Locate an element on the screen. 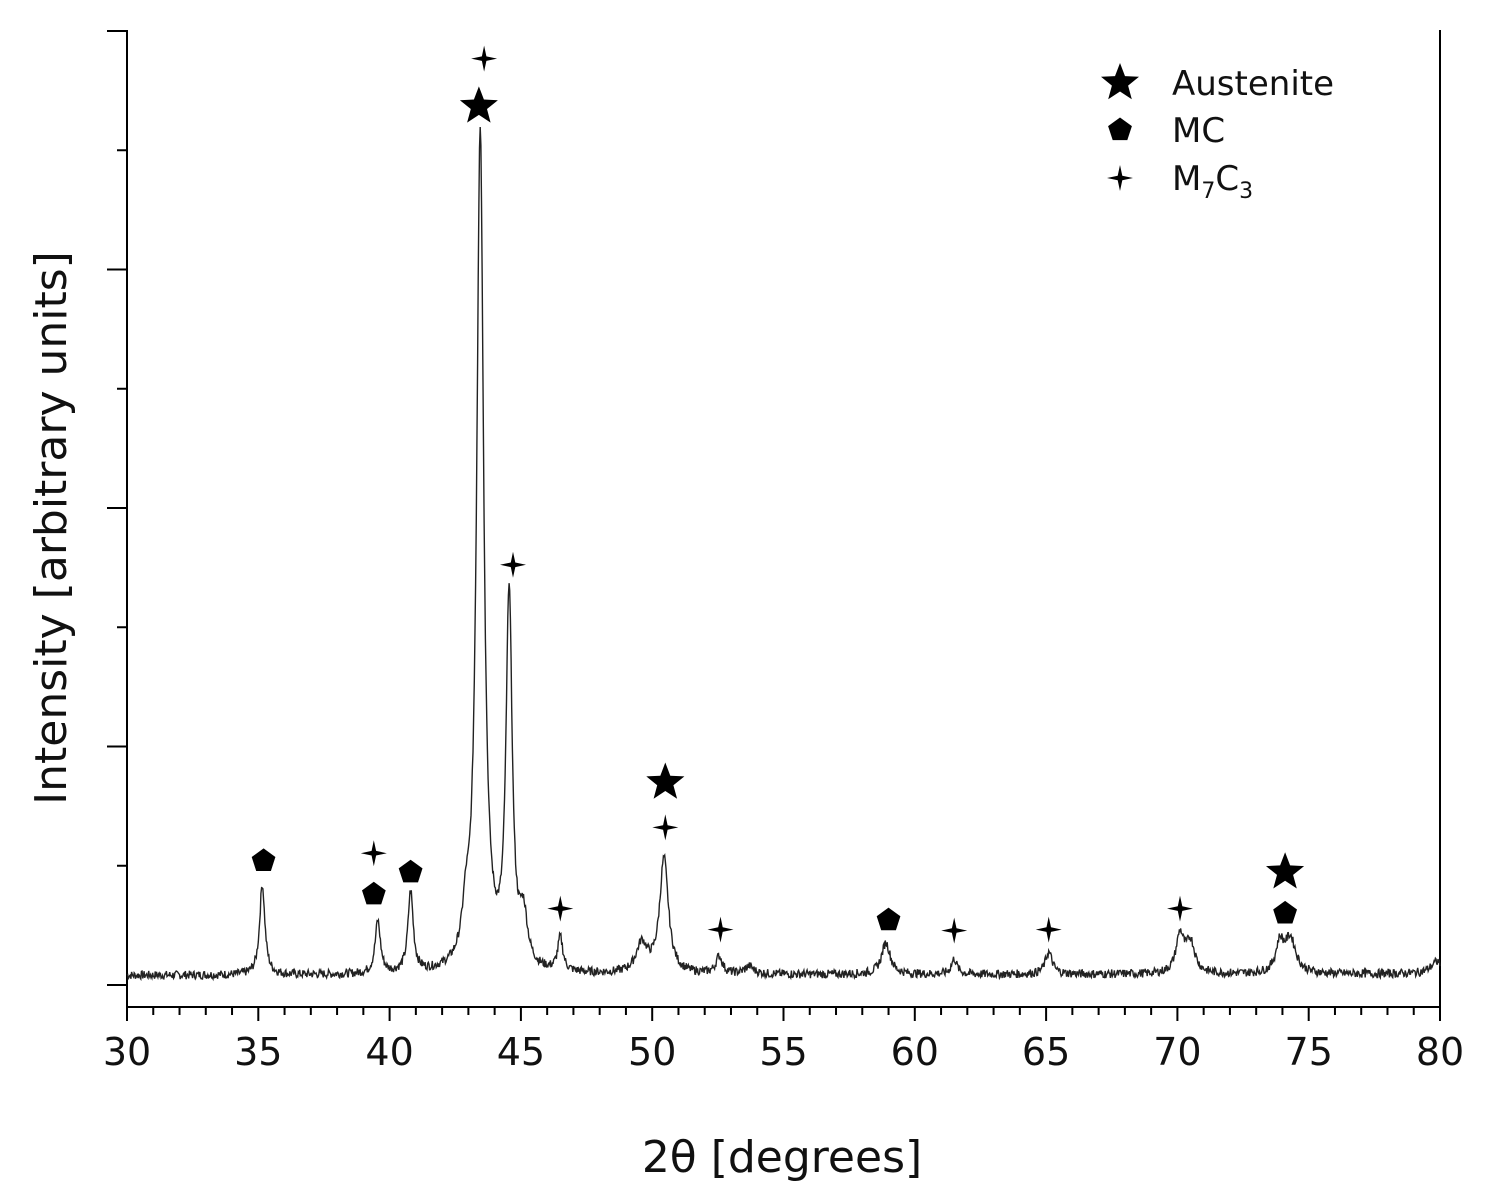 Image resolution: width=1487 pixels, height=1198 pixels. x-tick-label: 50 is located at coordinates (652, 1052).